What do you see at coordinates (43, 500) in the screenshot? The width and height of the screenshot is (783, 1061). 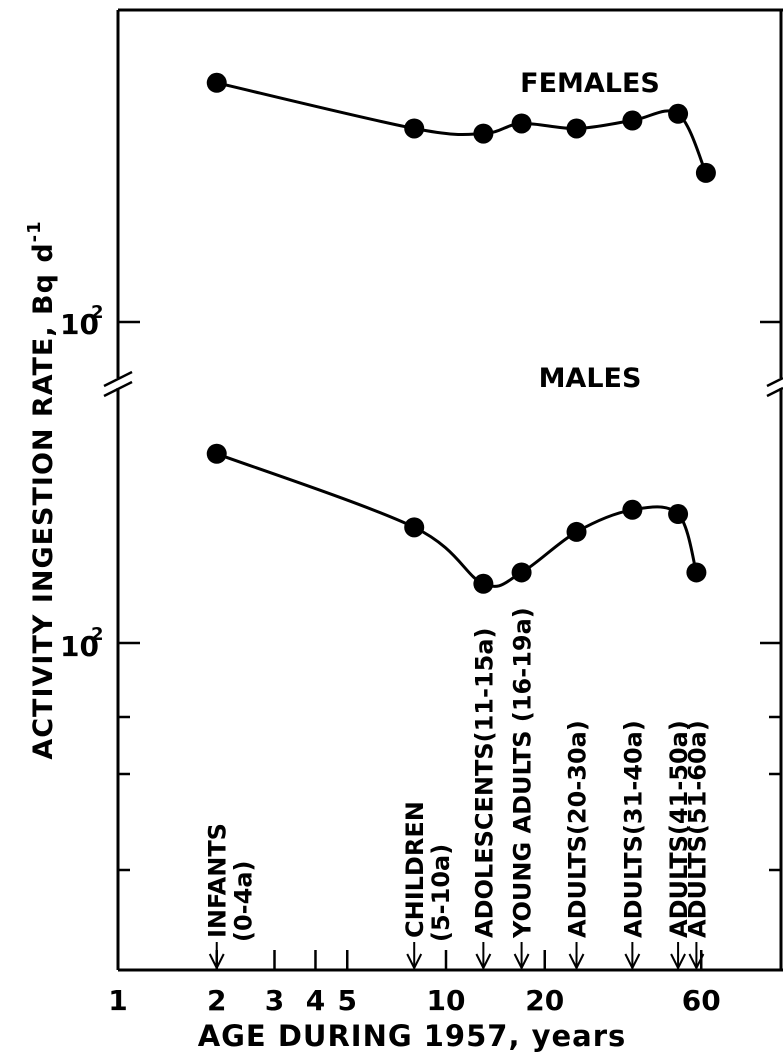 I see `y-axis-title-text: ACTIVITY INGESTION RATE, Bq d` at bounding box center [43, 500].